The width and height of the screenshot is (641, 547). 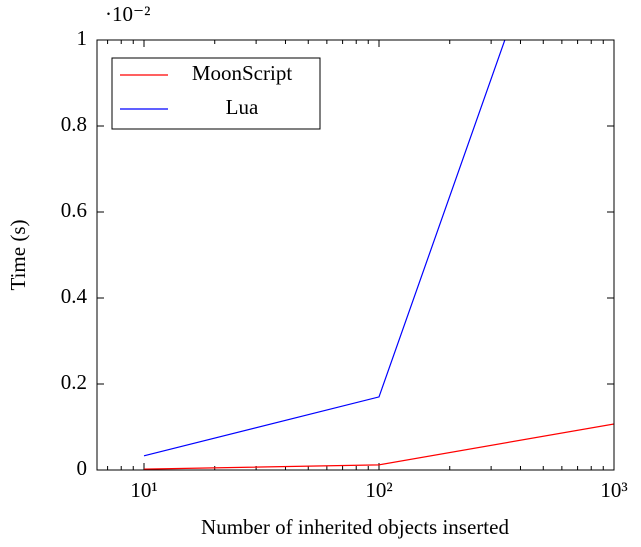 What do you see at coordinates (378, 446) in the screenshot?
I see `series-line` at bounding box center [378, 446].